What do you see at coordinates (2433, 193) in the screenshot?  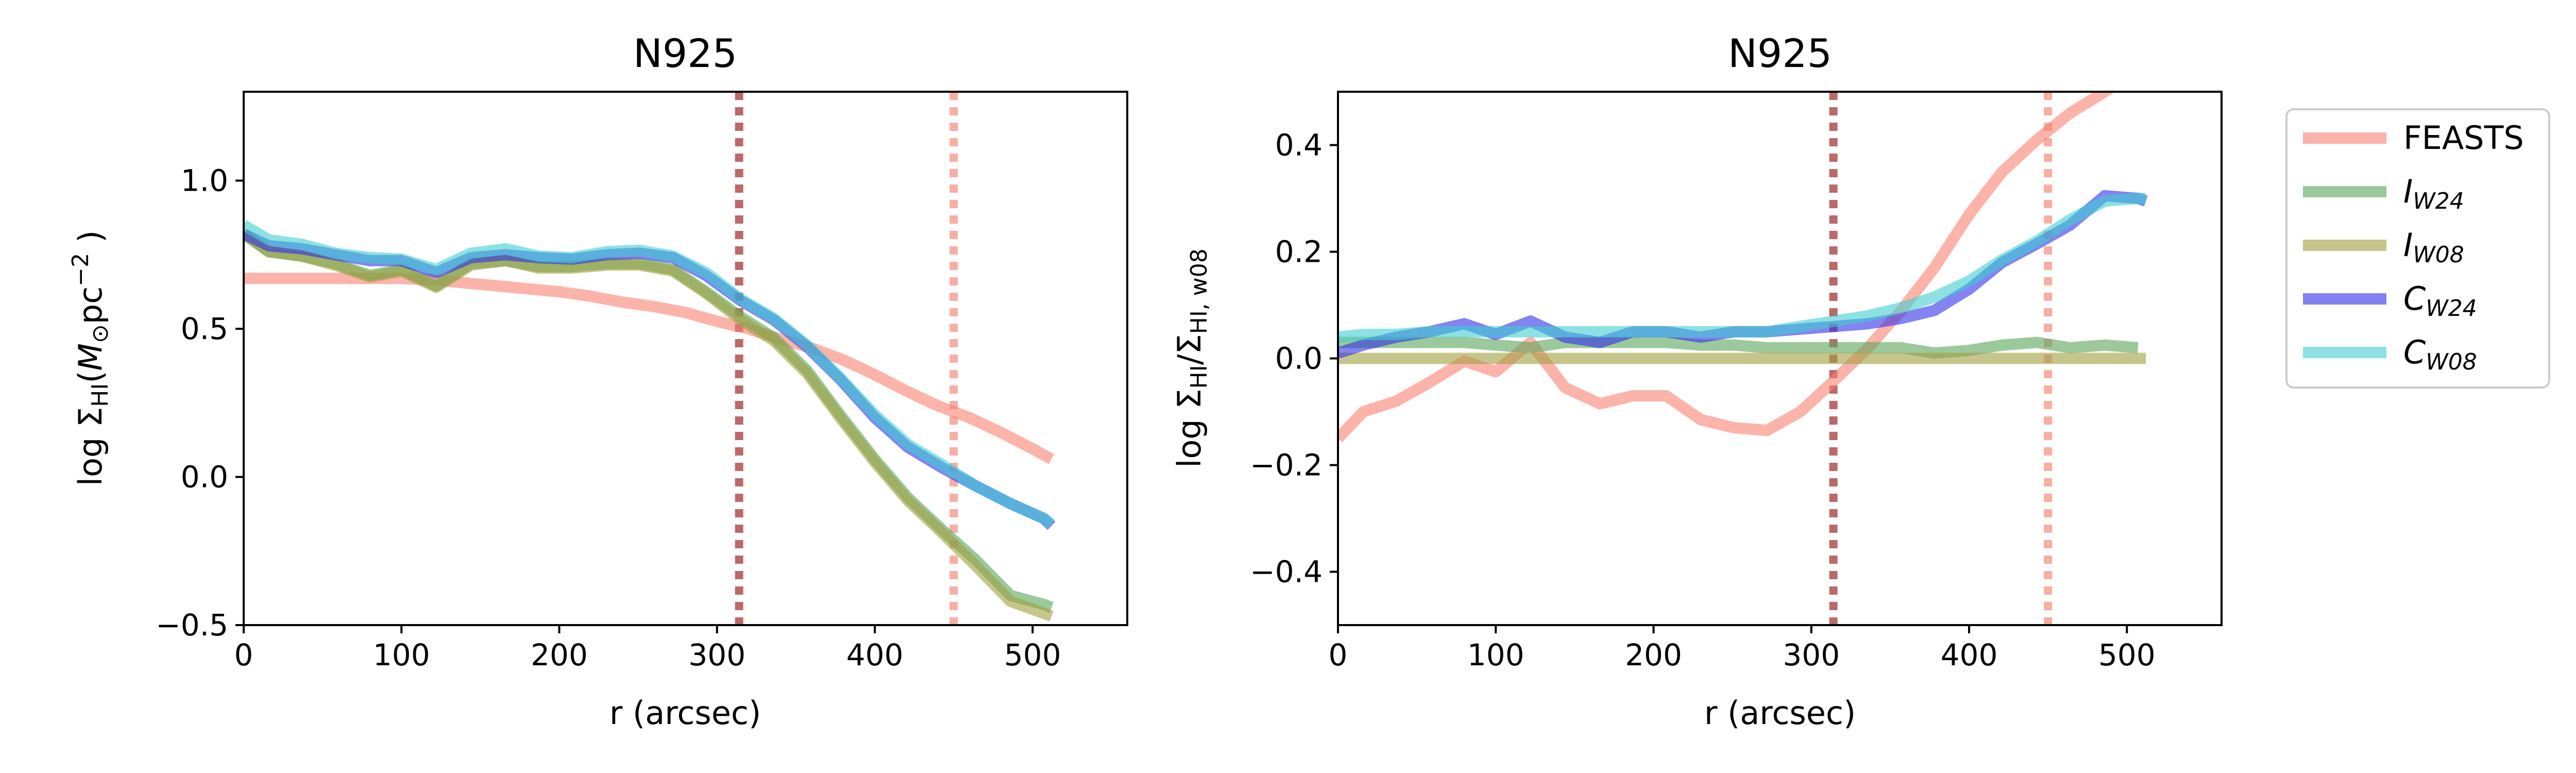 I see `legend-label-iw24: IW24` at bounding box center [2433, 193].